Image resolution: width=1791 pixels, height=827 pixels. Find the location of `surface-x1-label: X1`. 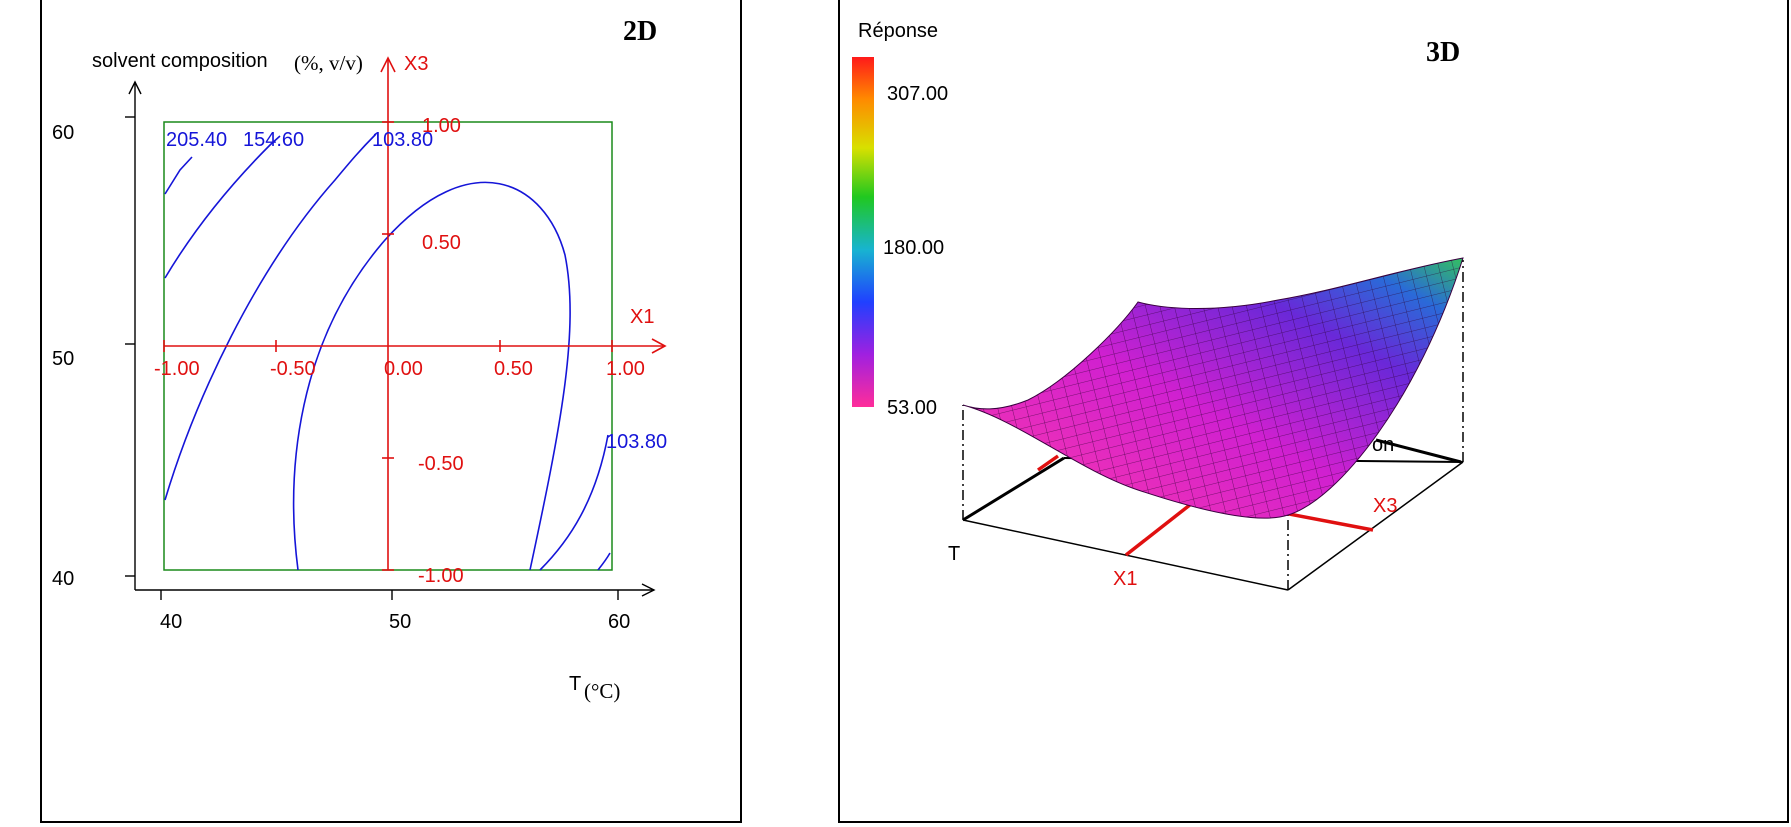

surface-x1-label: X1 is located at coordinates (1125, 579).